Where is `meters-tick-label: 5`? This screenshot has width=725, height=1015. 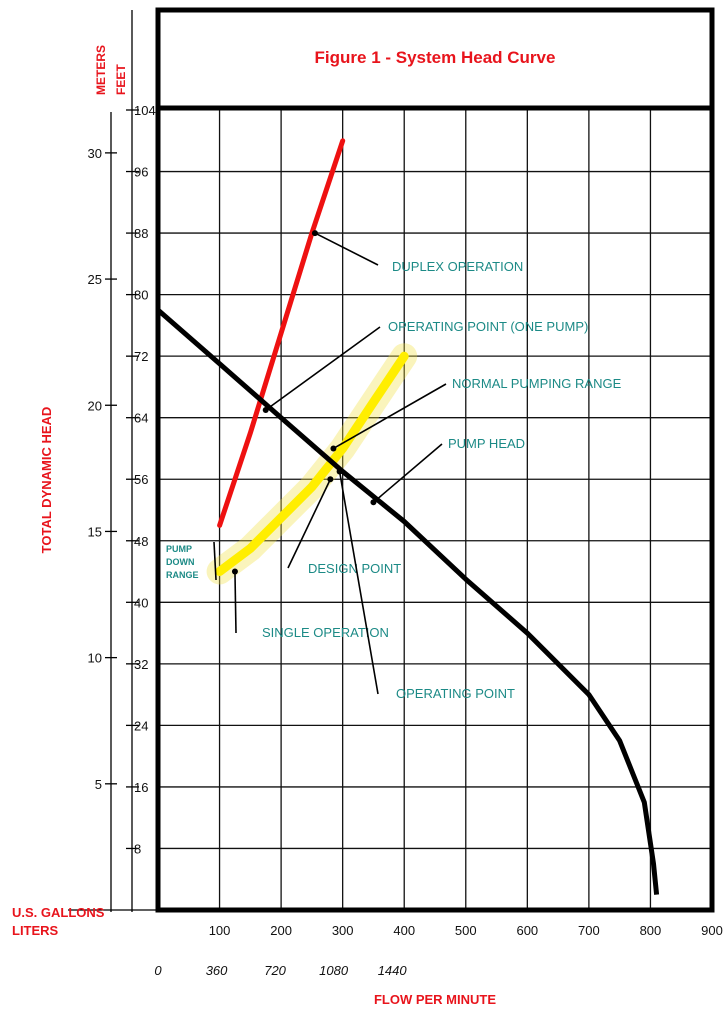
meters-tick-label: 5 is located at coordinates (98, 784).